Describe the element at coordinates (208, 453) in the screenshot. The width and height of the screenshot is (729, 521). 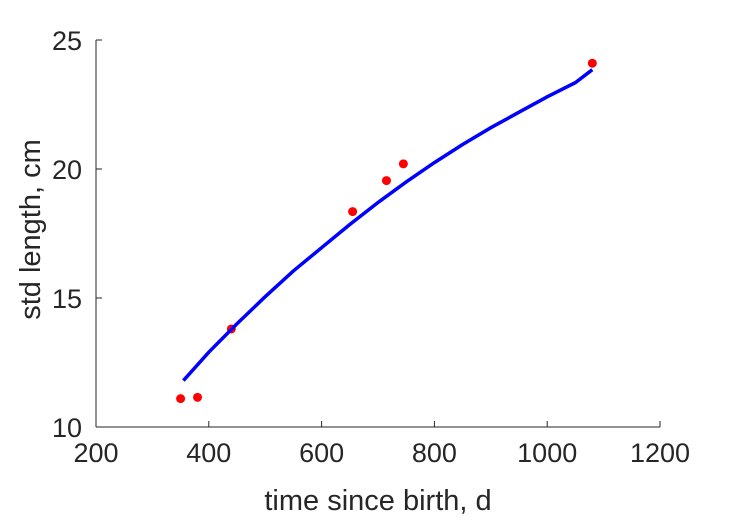
I see `x-tick-label: 400` at that location.